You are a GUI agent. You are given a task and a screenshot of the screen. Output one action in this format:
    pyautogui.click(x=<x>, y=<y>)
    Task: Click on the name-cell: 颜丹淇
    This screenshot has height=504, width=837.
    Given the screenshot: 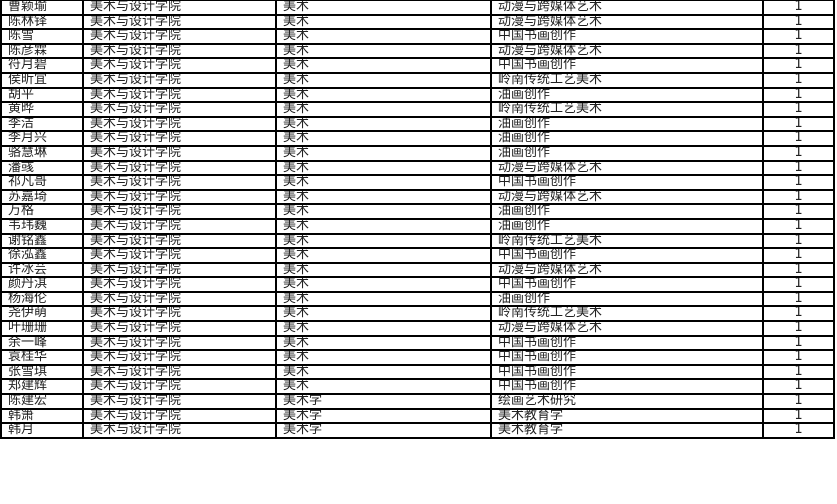 What is the action you would take?
    pyautogui.click(x=42, y=284)
    